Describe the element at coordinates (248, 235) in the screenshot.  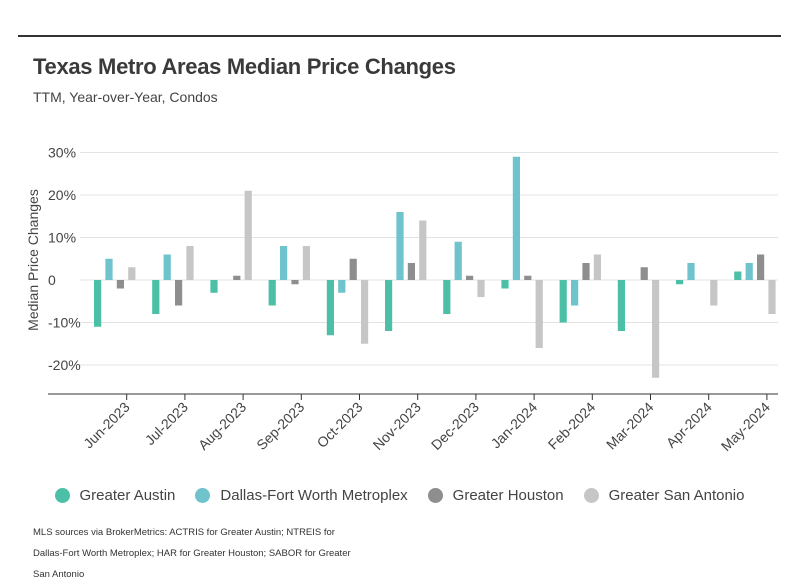
I see `bar-greater-san-antonio-aug-2023` at that location.